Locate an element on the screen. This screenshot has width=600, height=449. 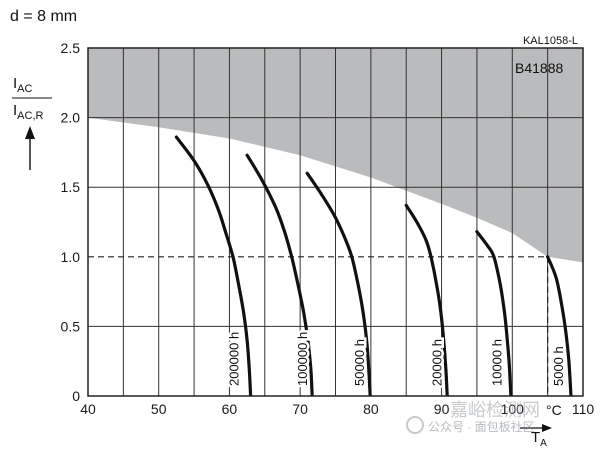
series-curve-100000-h is located at coordinates (279, 274).